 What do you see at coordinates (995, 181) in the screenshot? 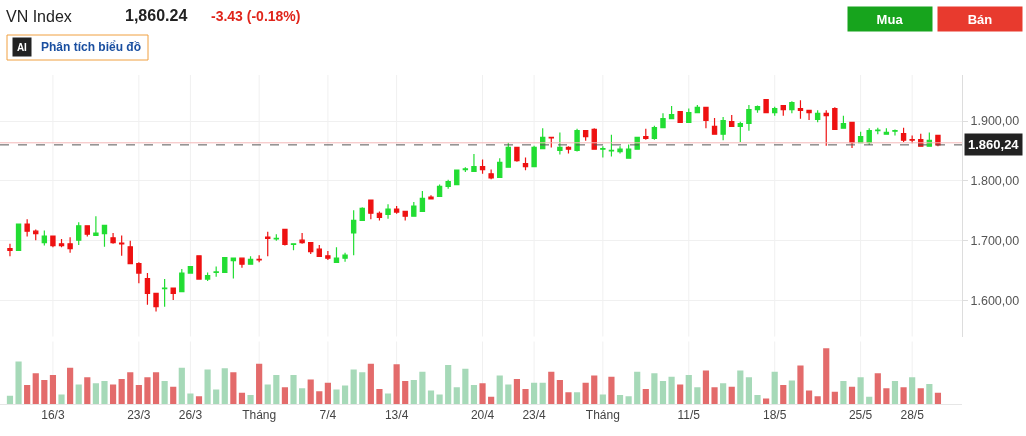
I see `y-tick-label: 1.800,00` at bounding box center [995, 181].